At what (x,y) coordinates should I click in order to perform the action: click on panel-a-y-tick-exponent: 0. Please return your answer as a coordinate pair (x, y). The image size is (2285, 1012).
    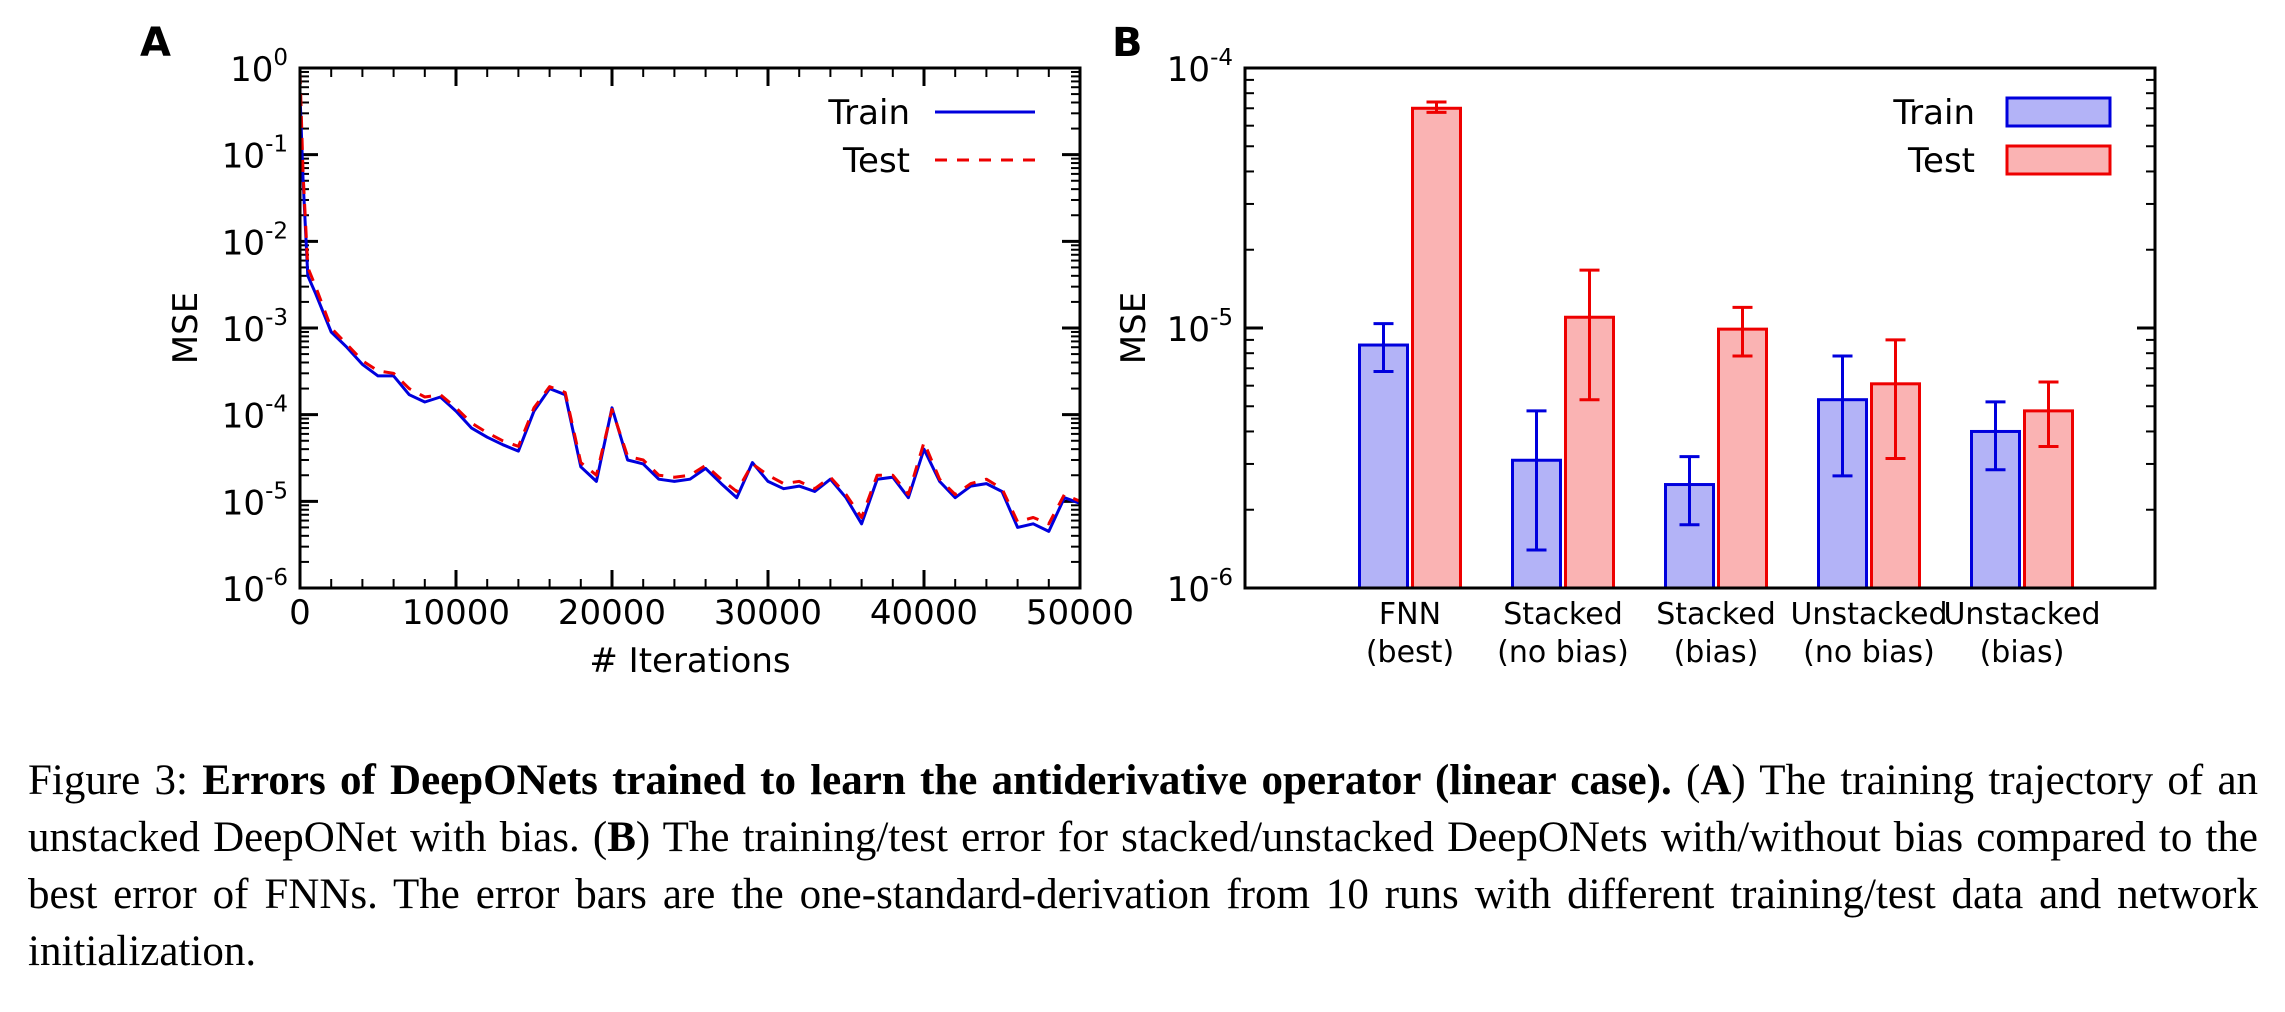
    Looking at the image, I should click on (280, 58).